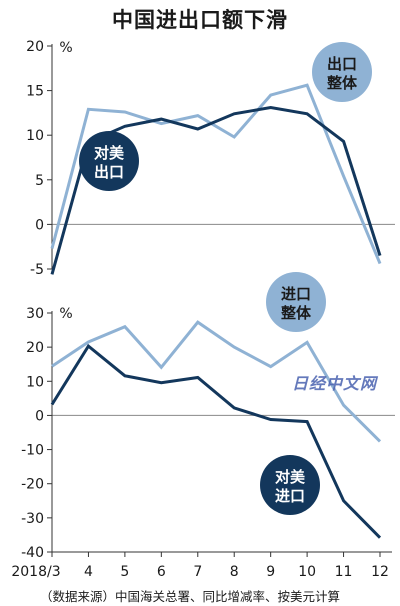  Describe the element at coordinates (296, 294) in the screenshot. I see `series-label-line1: 进口` at that location.